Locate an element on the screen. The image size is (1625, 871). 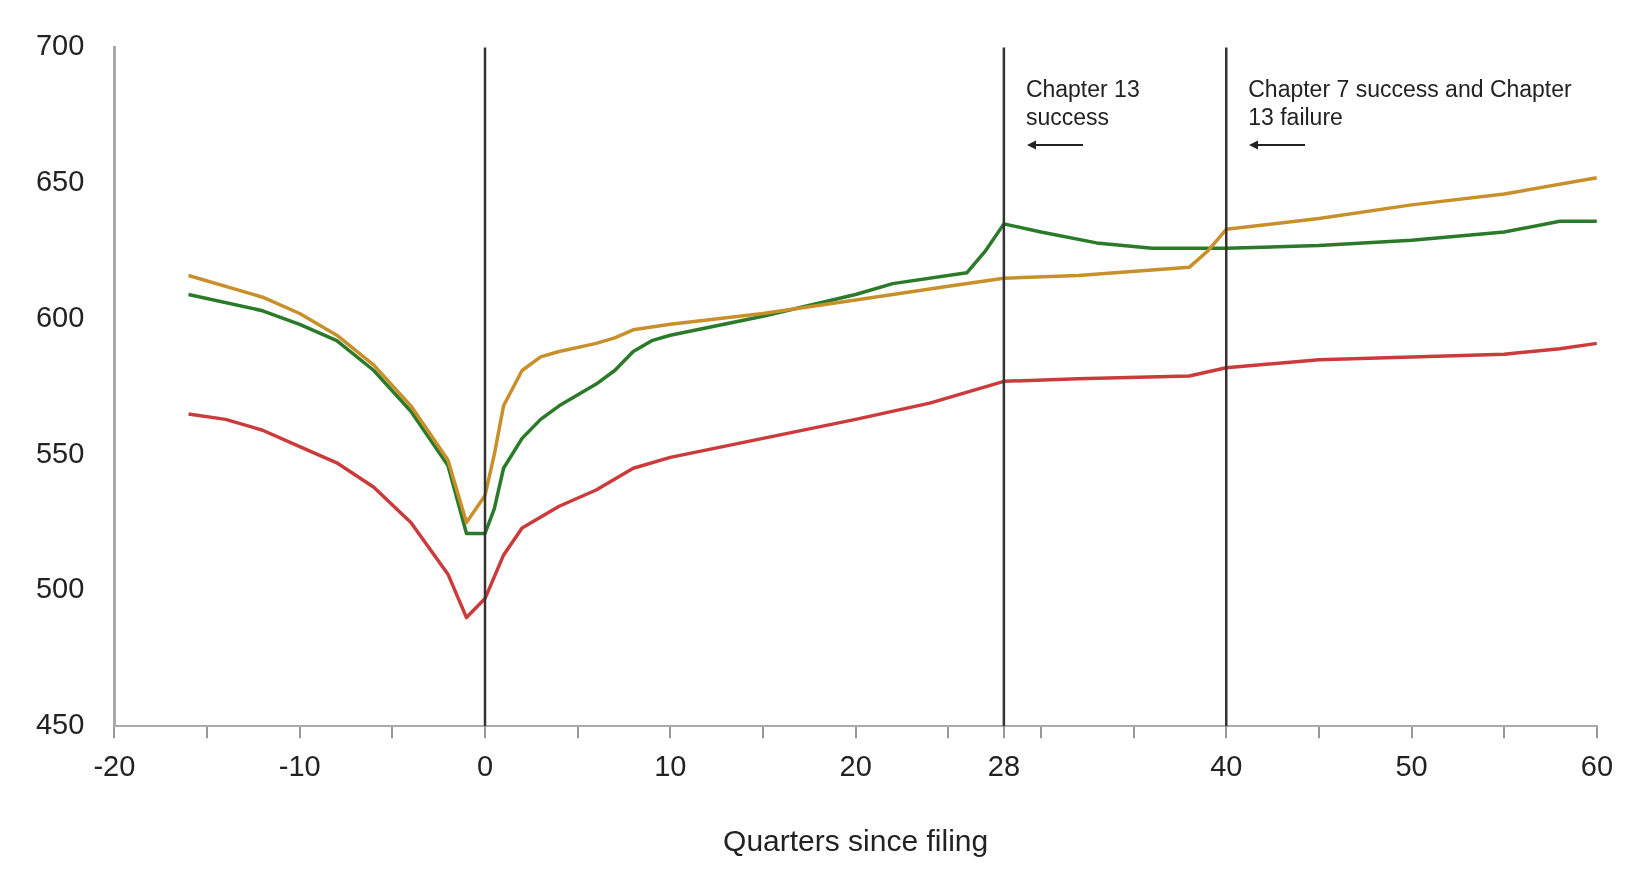
x-axis-title: Quarters since filing is located at coordinates (856, 841).